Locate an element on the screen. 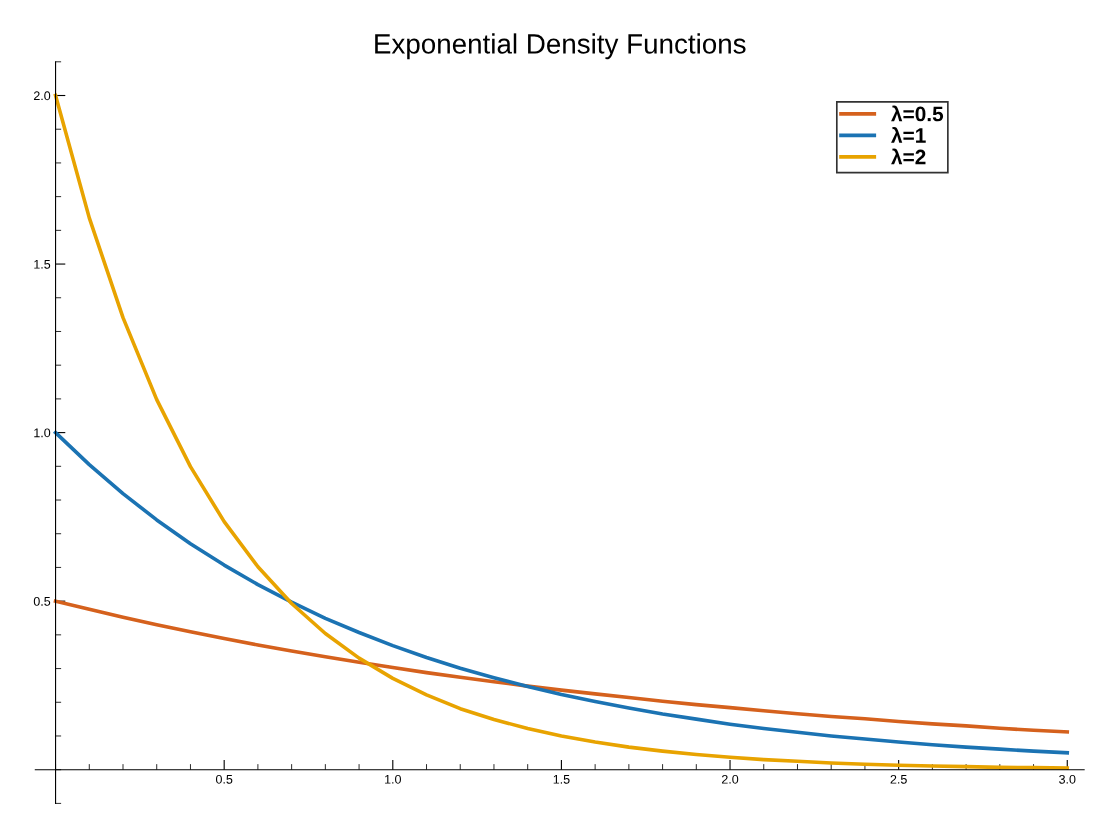  legend-label: λ=1 is located at coordinates (908, 135).